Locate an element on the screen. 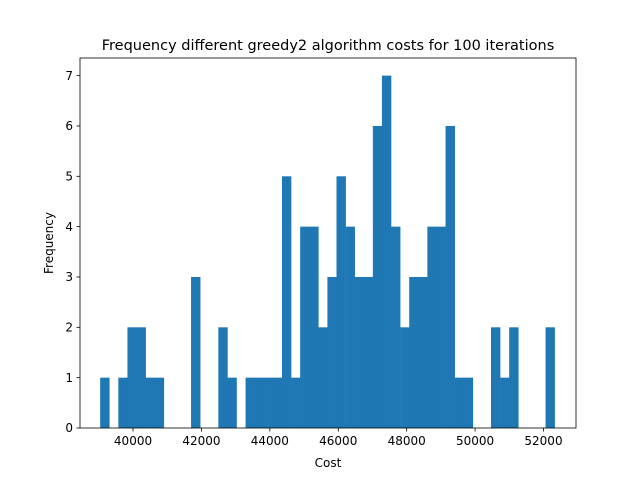 The height and width of the screenshot is (480, 640). x-tick-label: 50000 is located at coordinates (475, 441).